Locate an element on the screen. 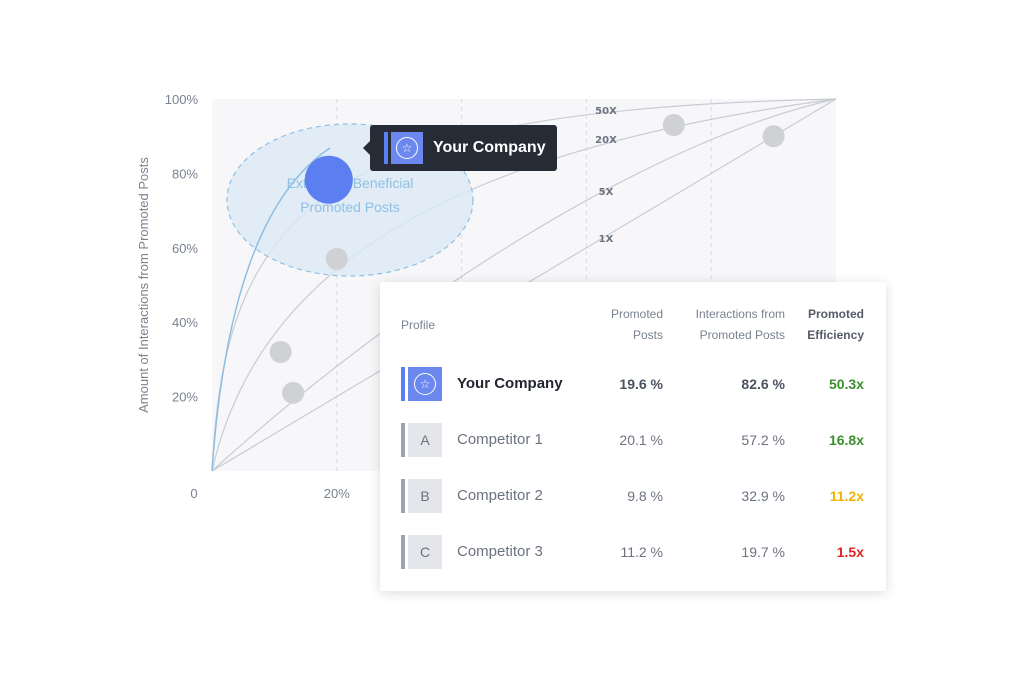 The image size is (1024, 691). tooltip-badge: ☆ is located at coordinates (403, 148).